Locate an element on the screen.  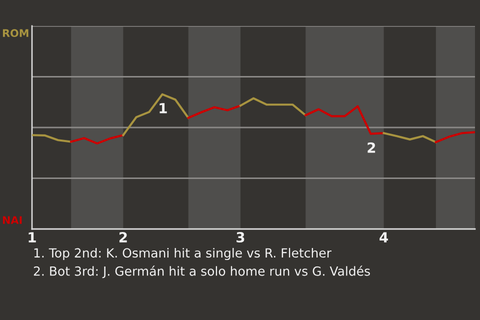
text: NAI is located at coordinates (12, 220).